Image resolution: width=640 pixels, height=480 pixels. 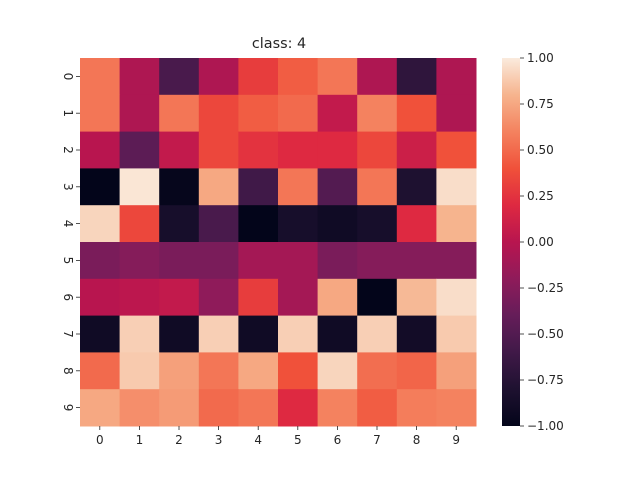 What do you see at coordinates (179, 440) in the screenshot?
I see `x-tick-label: 2` at bounding box center [179, 440].